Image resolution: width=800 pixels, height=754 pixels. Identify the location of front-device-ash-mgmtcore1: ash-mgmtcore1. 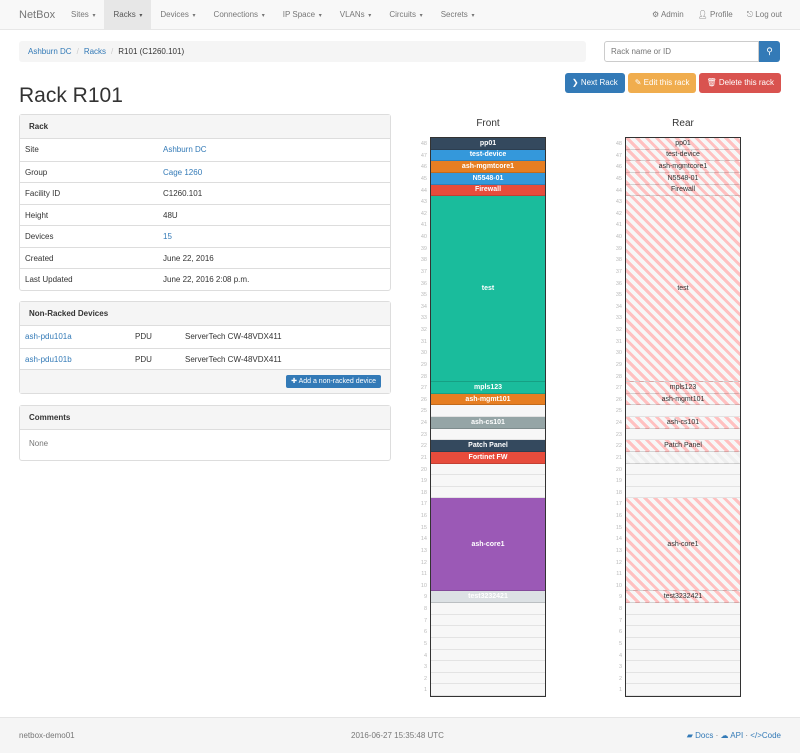
(488, 167).